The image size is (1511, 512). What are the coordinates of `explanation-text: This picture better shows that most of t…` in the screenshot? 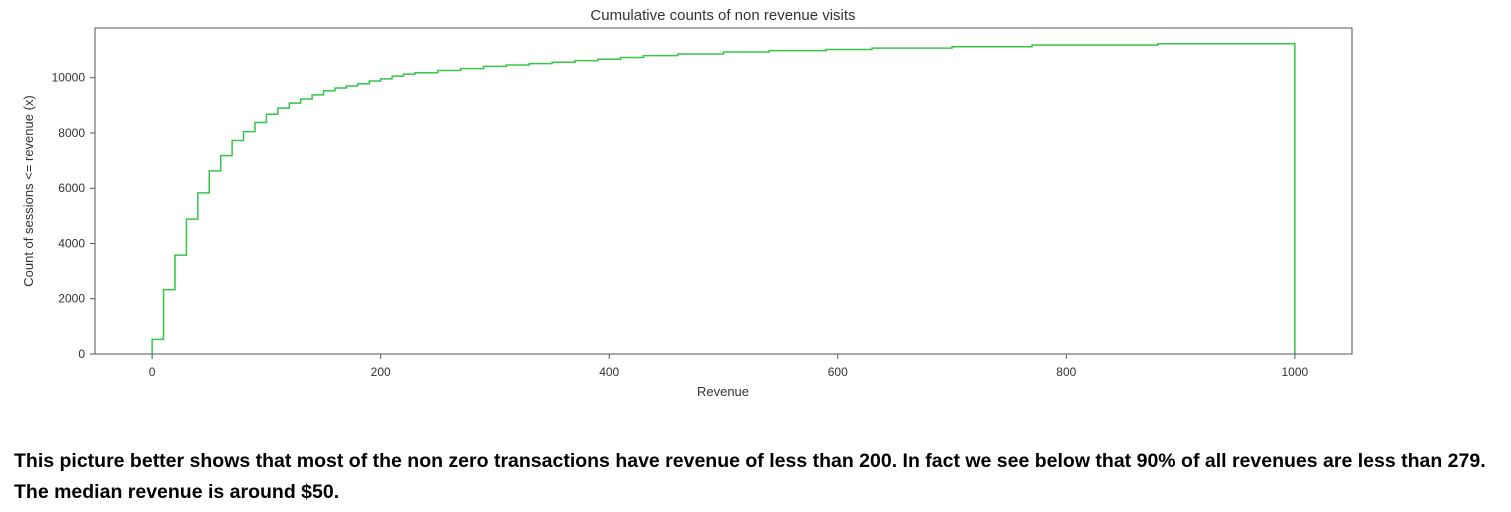 It's located at (750, 476).